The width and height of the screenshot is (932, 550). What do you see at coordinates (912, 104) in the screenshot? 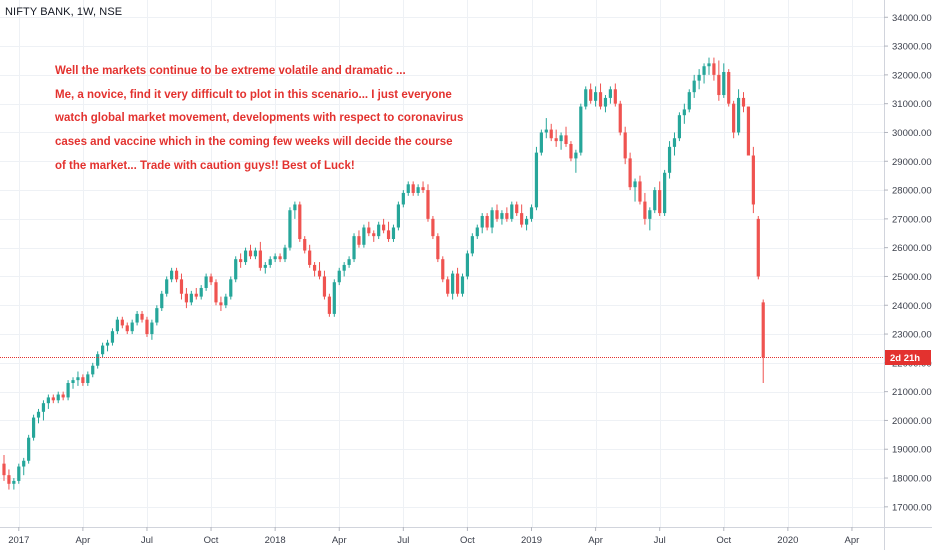
I see `price-axis-label: 31000.00` at bounding box center [912, 104].